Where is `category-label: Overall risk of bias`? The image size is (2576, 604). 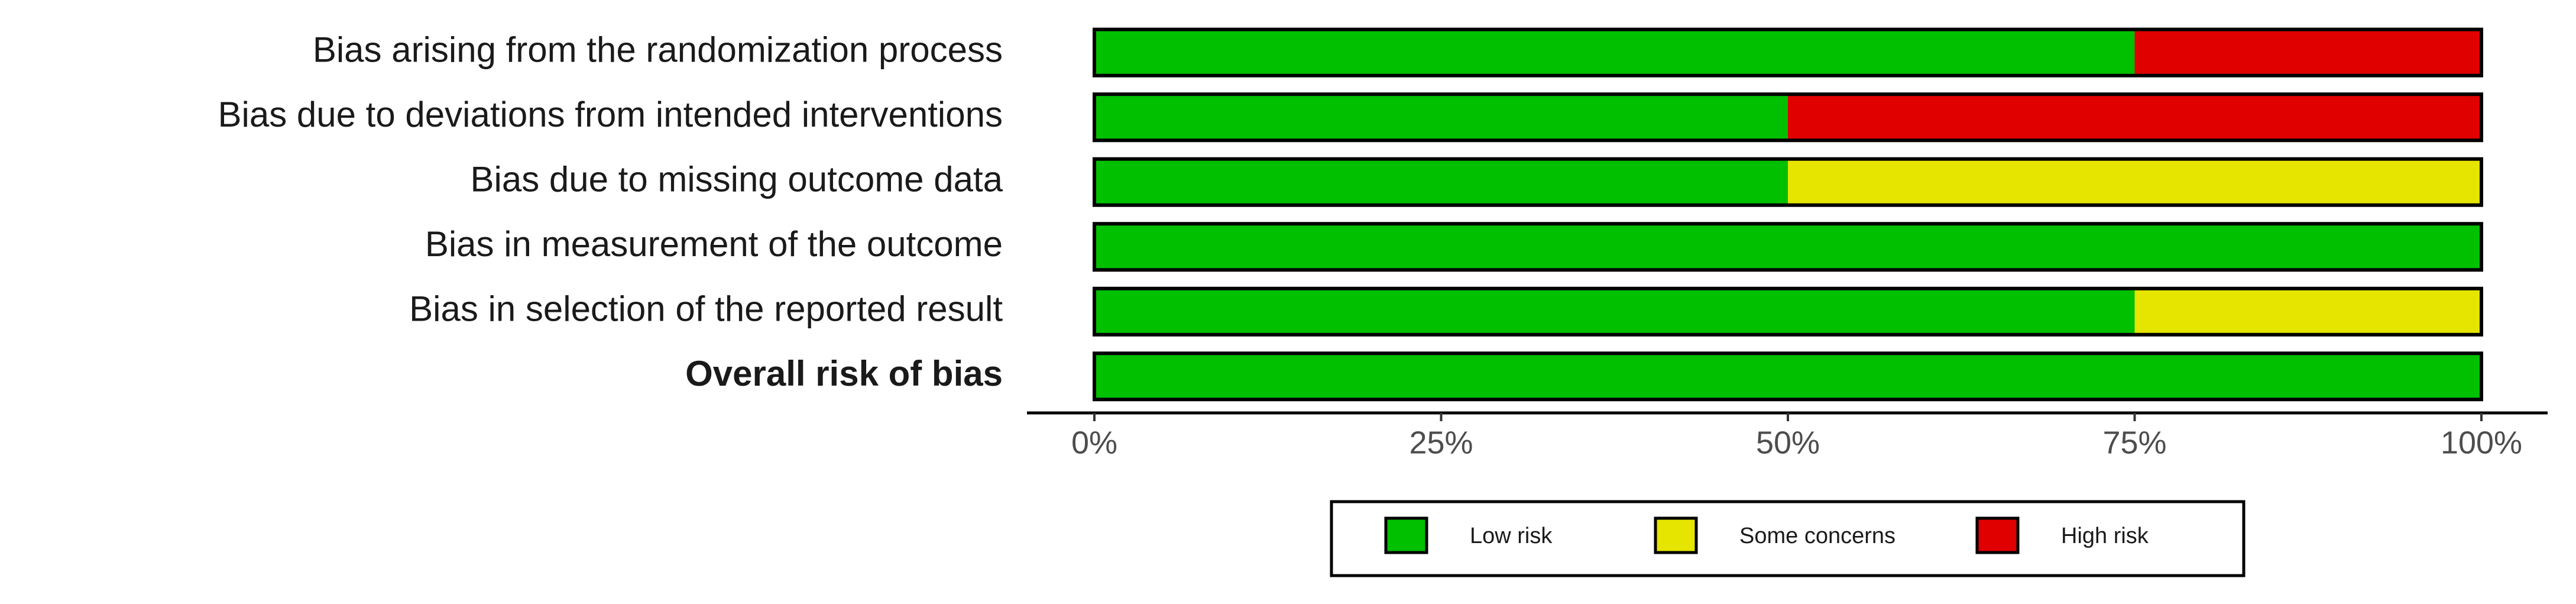
category-label: Overall risk of bias is located at coordinates (844, 373).